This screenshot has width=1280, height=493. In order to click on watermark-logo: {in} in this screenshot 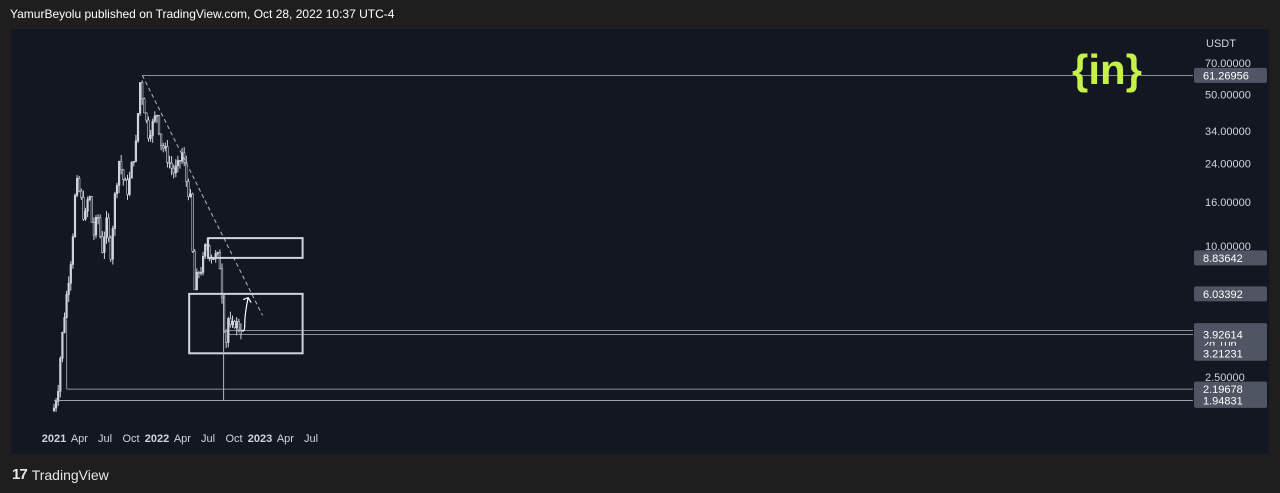, I will do `click(1107, 69)`.